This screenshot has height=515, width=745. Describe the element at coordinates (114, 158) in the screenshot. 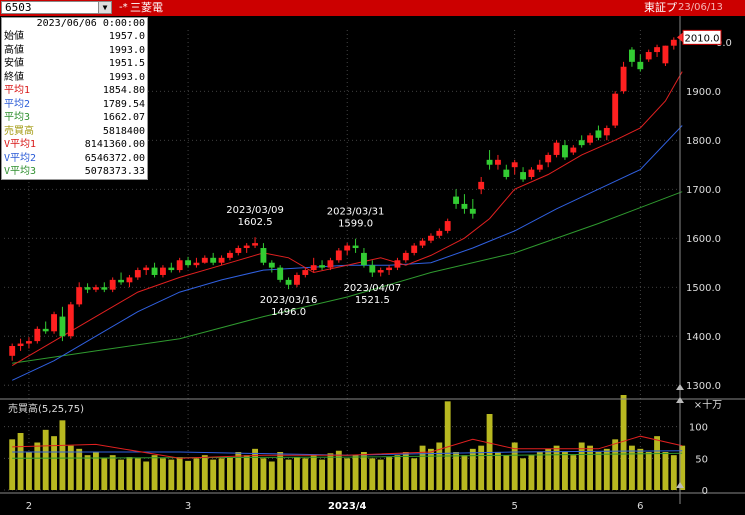

I see `info-value: 6546372.00` at that location.